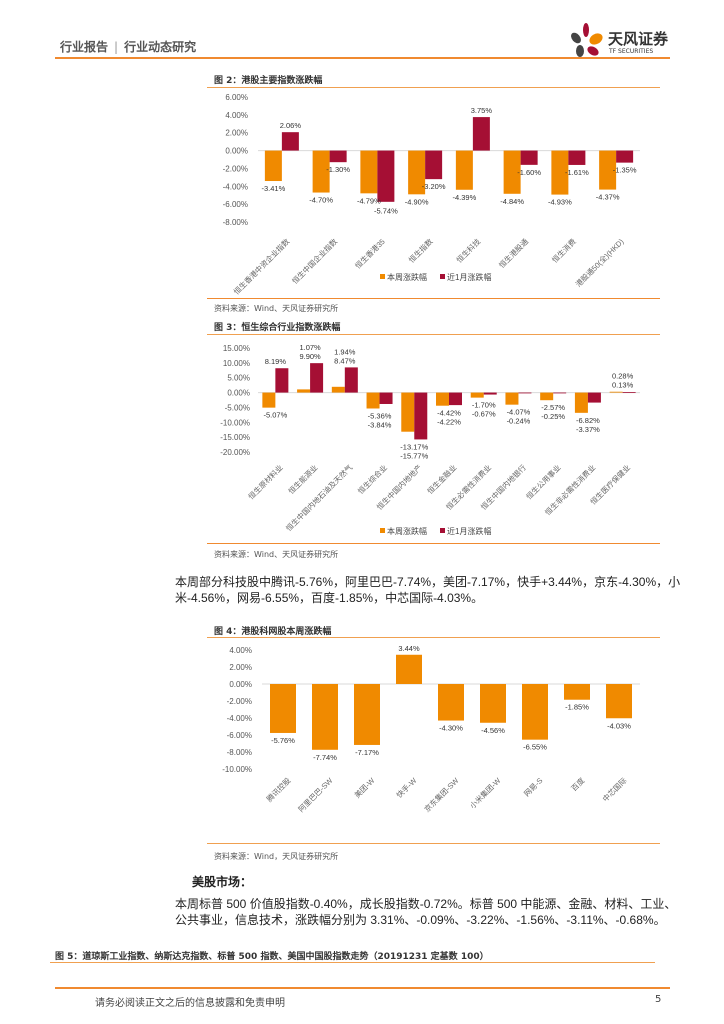  What do you see at coordinates (276, 554) in the screenshot?
I see `fig3-source: 资料来源：Wind、天风证券研究所` at bounding box center [276, 554].